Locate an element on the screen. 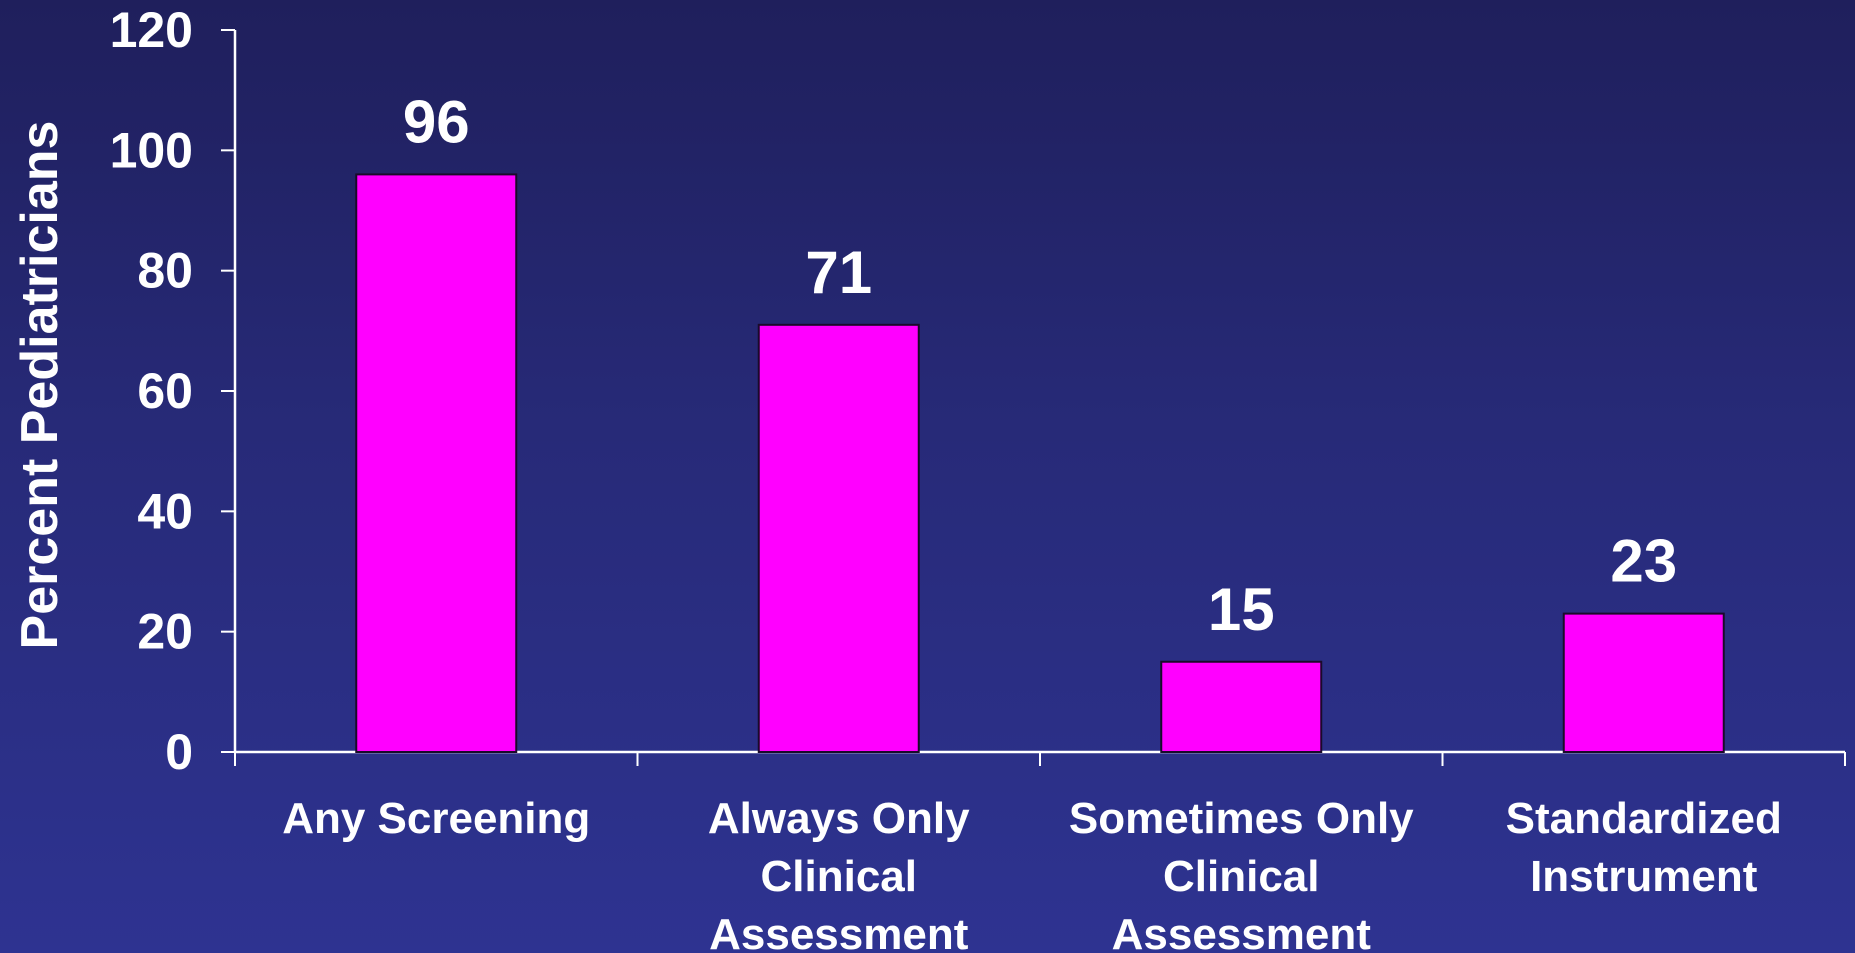 This screenshot has height=953, width=1855. category-label-line: Any Screening is located at coordinates (436, 818).